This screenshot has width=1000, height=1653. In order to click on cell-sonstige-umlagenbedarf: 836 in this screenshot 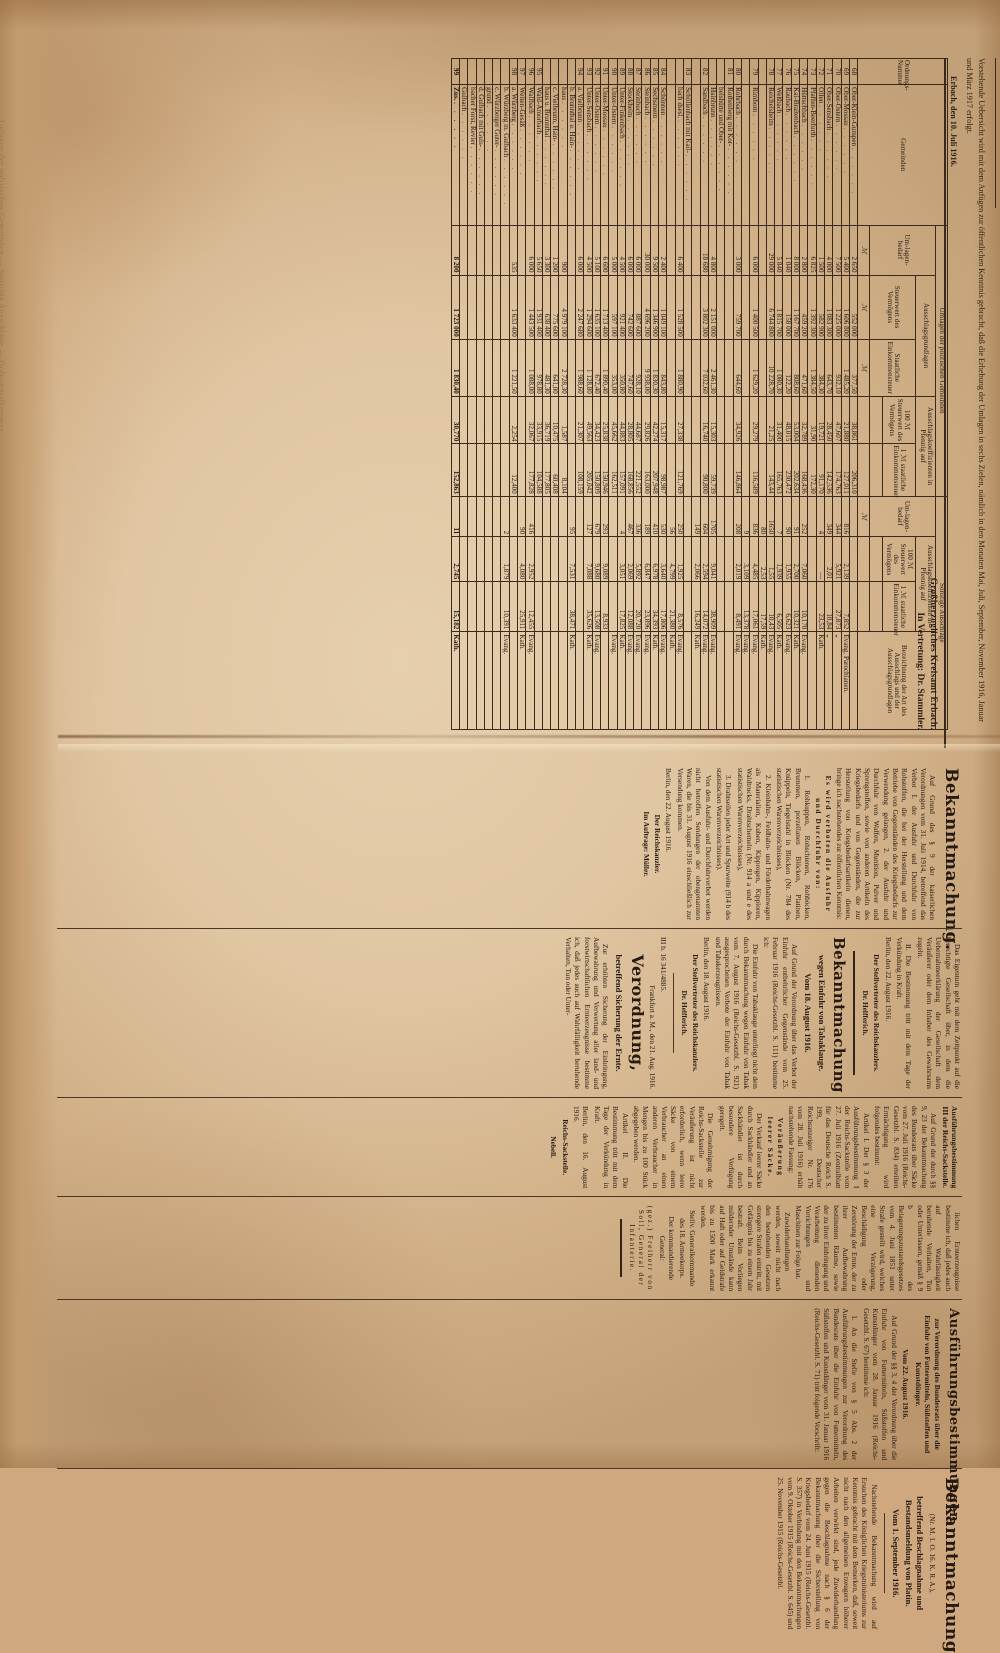, I will do `click(754, 516)`.